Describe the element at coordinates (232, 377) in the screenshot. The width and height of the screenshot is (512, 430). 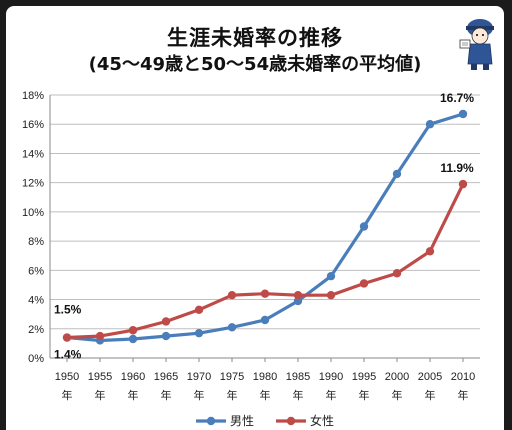
I see `x-tick-label: 1975` at that location.